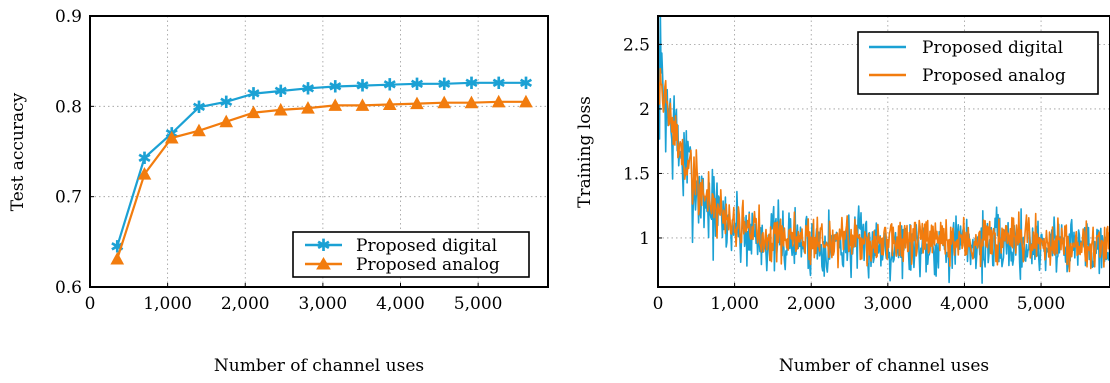  Describe the element at coordinates (68, 107) in the screenshot. I see `y-tick-label: 0.8` at that location.